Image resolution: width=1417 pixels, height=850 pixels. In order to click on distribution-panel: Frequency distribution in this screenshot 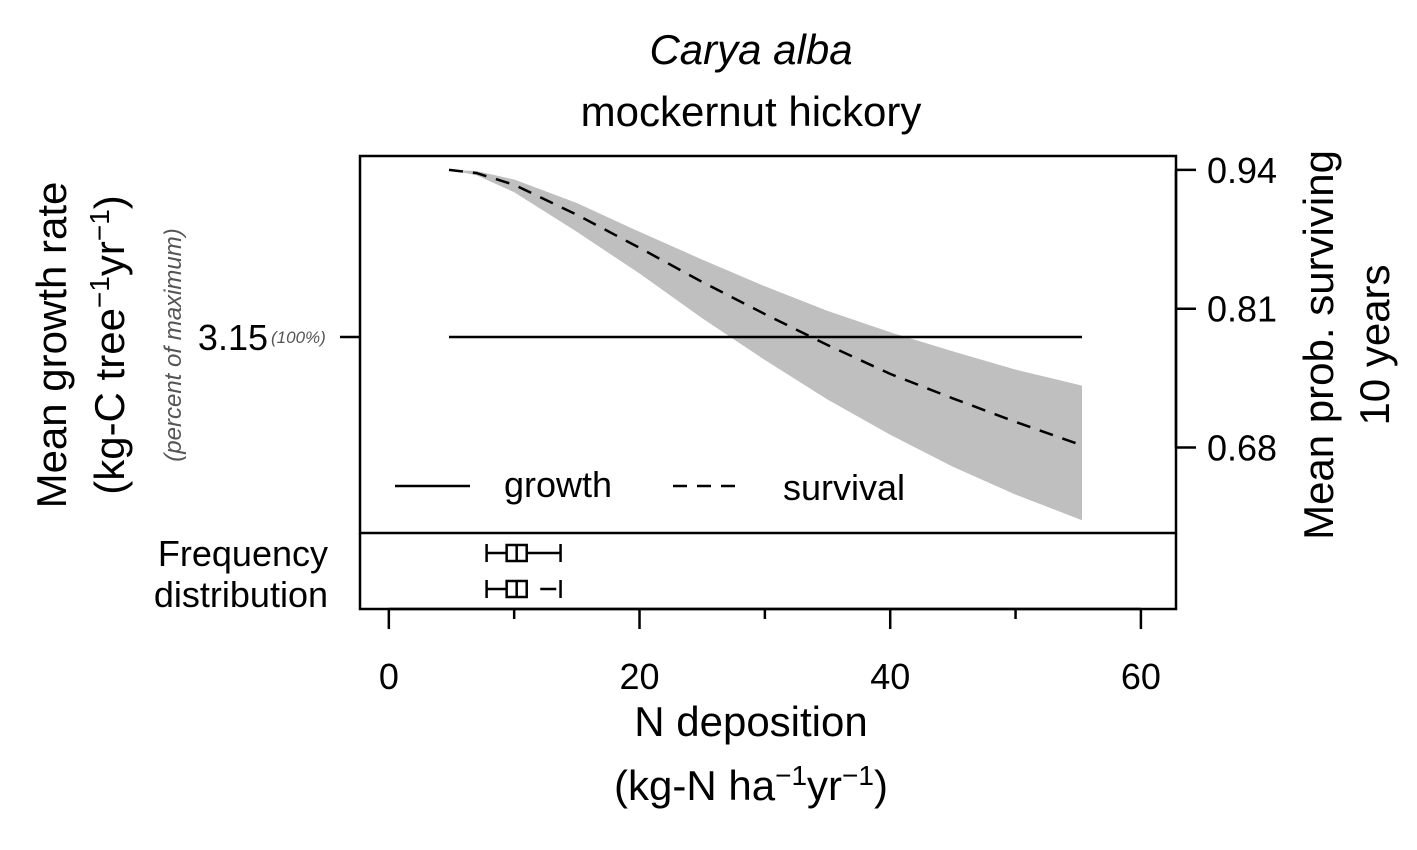, I will do `click(666, 574)`.